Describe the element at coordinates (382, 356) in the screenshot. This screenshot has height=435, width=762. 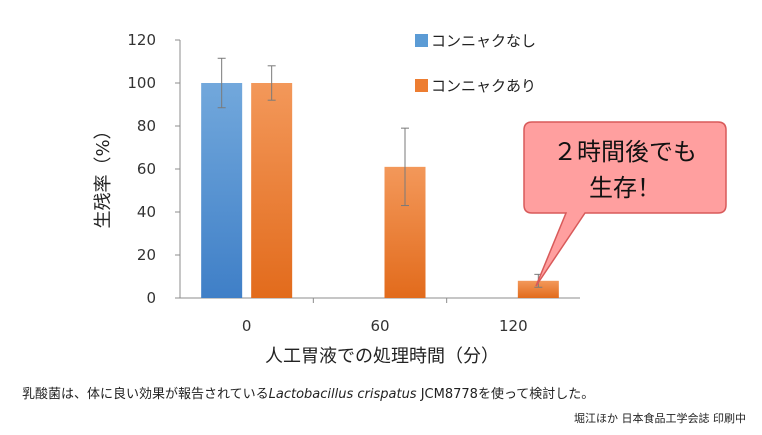
I see `x-axis-label: 人工胃液での処理時間（分）` at that location.